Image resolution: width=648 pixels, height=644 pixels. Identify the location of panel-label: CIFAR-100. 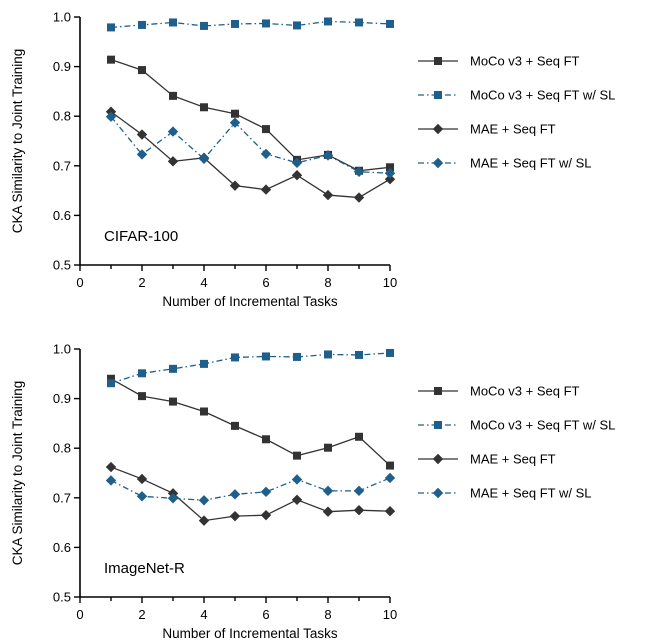
(141, 236).